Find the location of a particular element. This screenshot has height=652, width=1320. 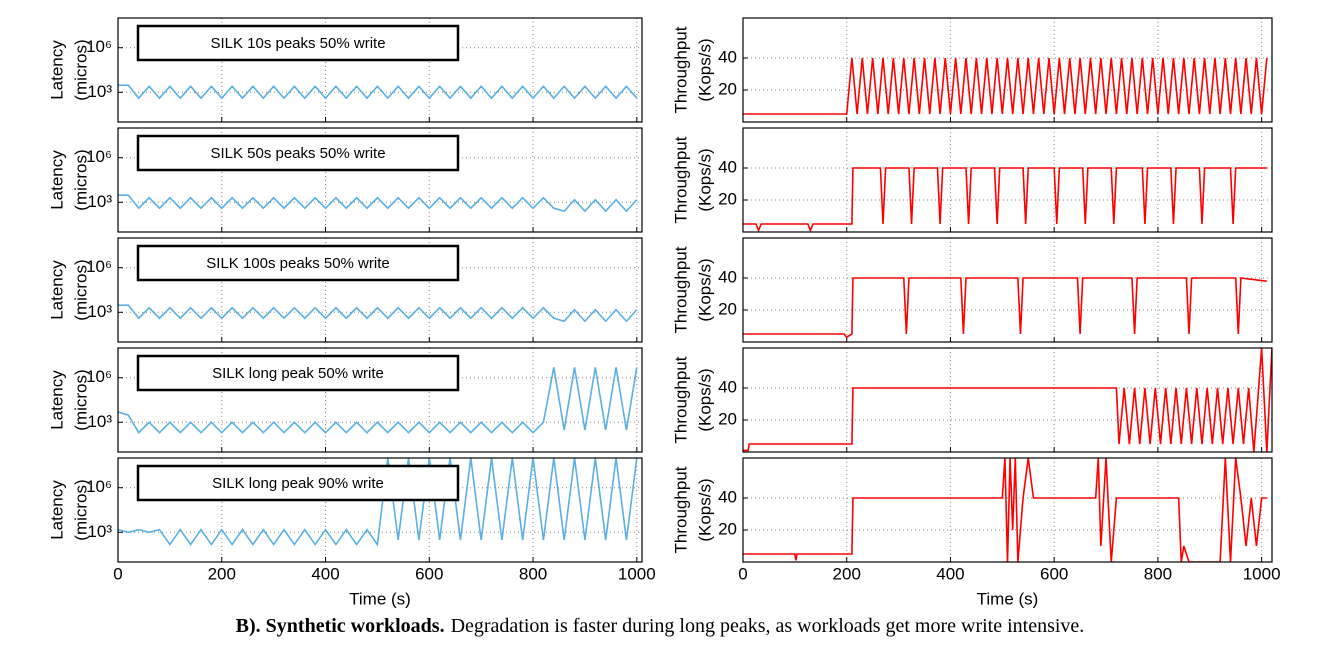

panel-title: SILK 10s peaks 50% write is located at coordinates (297, 43).